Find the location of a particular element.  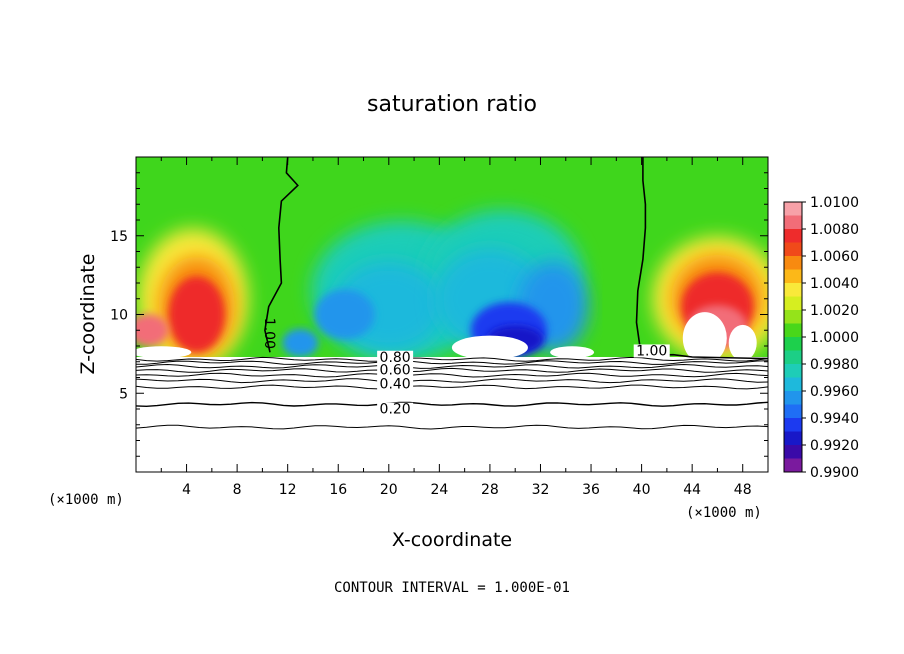

colorbar-label: 1.0080 is located at coordinates (834, 230).